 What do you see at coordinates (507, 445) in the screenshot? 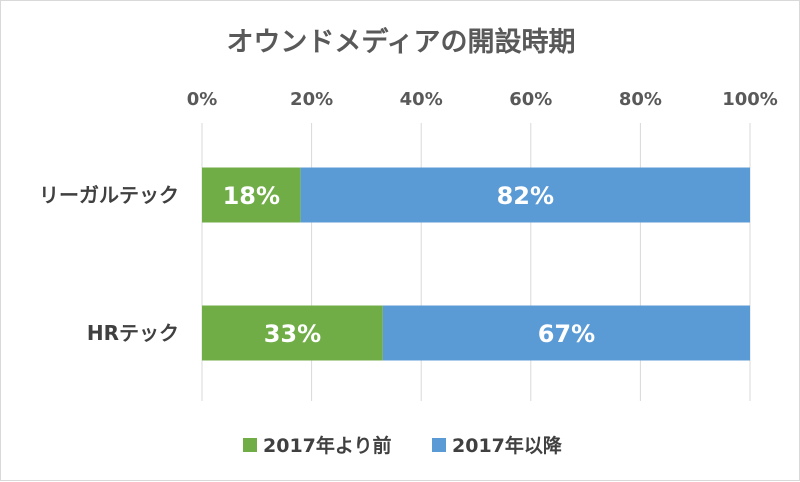
I see `legend-label: 2017年以降` at bounding box center [507, 445].